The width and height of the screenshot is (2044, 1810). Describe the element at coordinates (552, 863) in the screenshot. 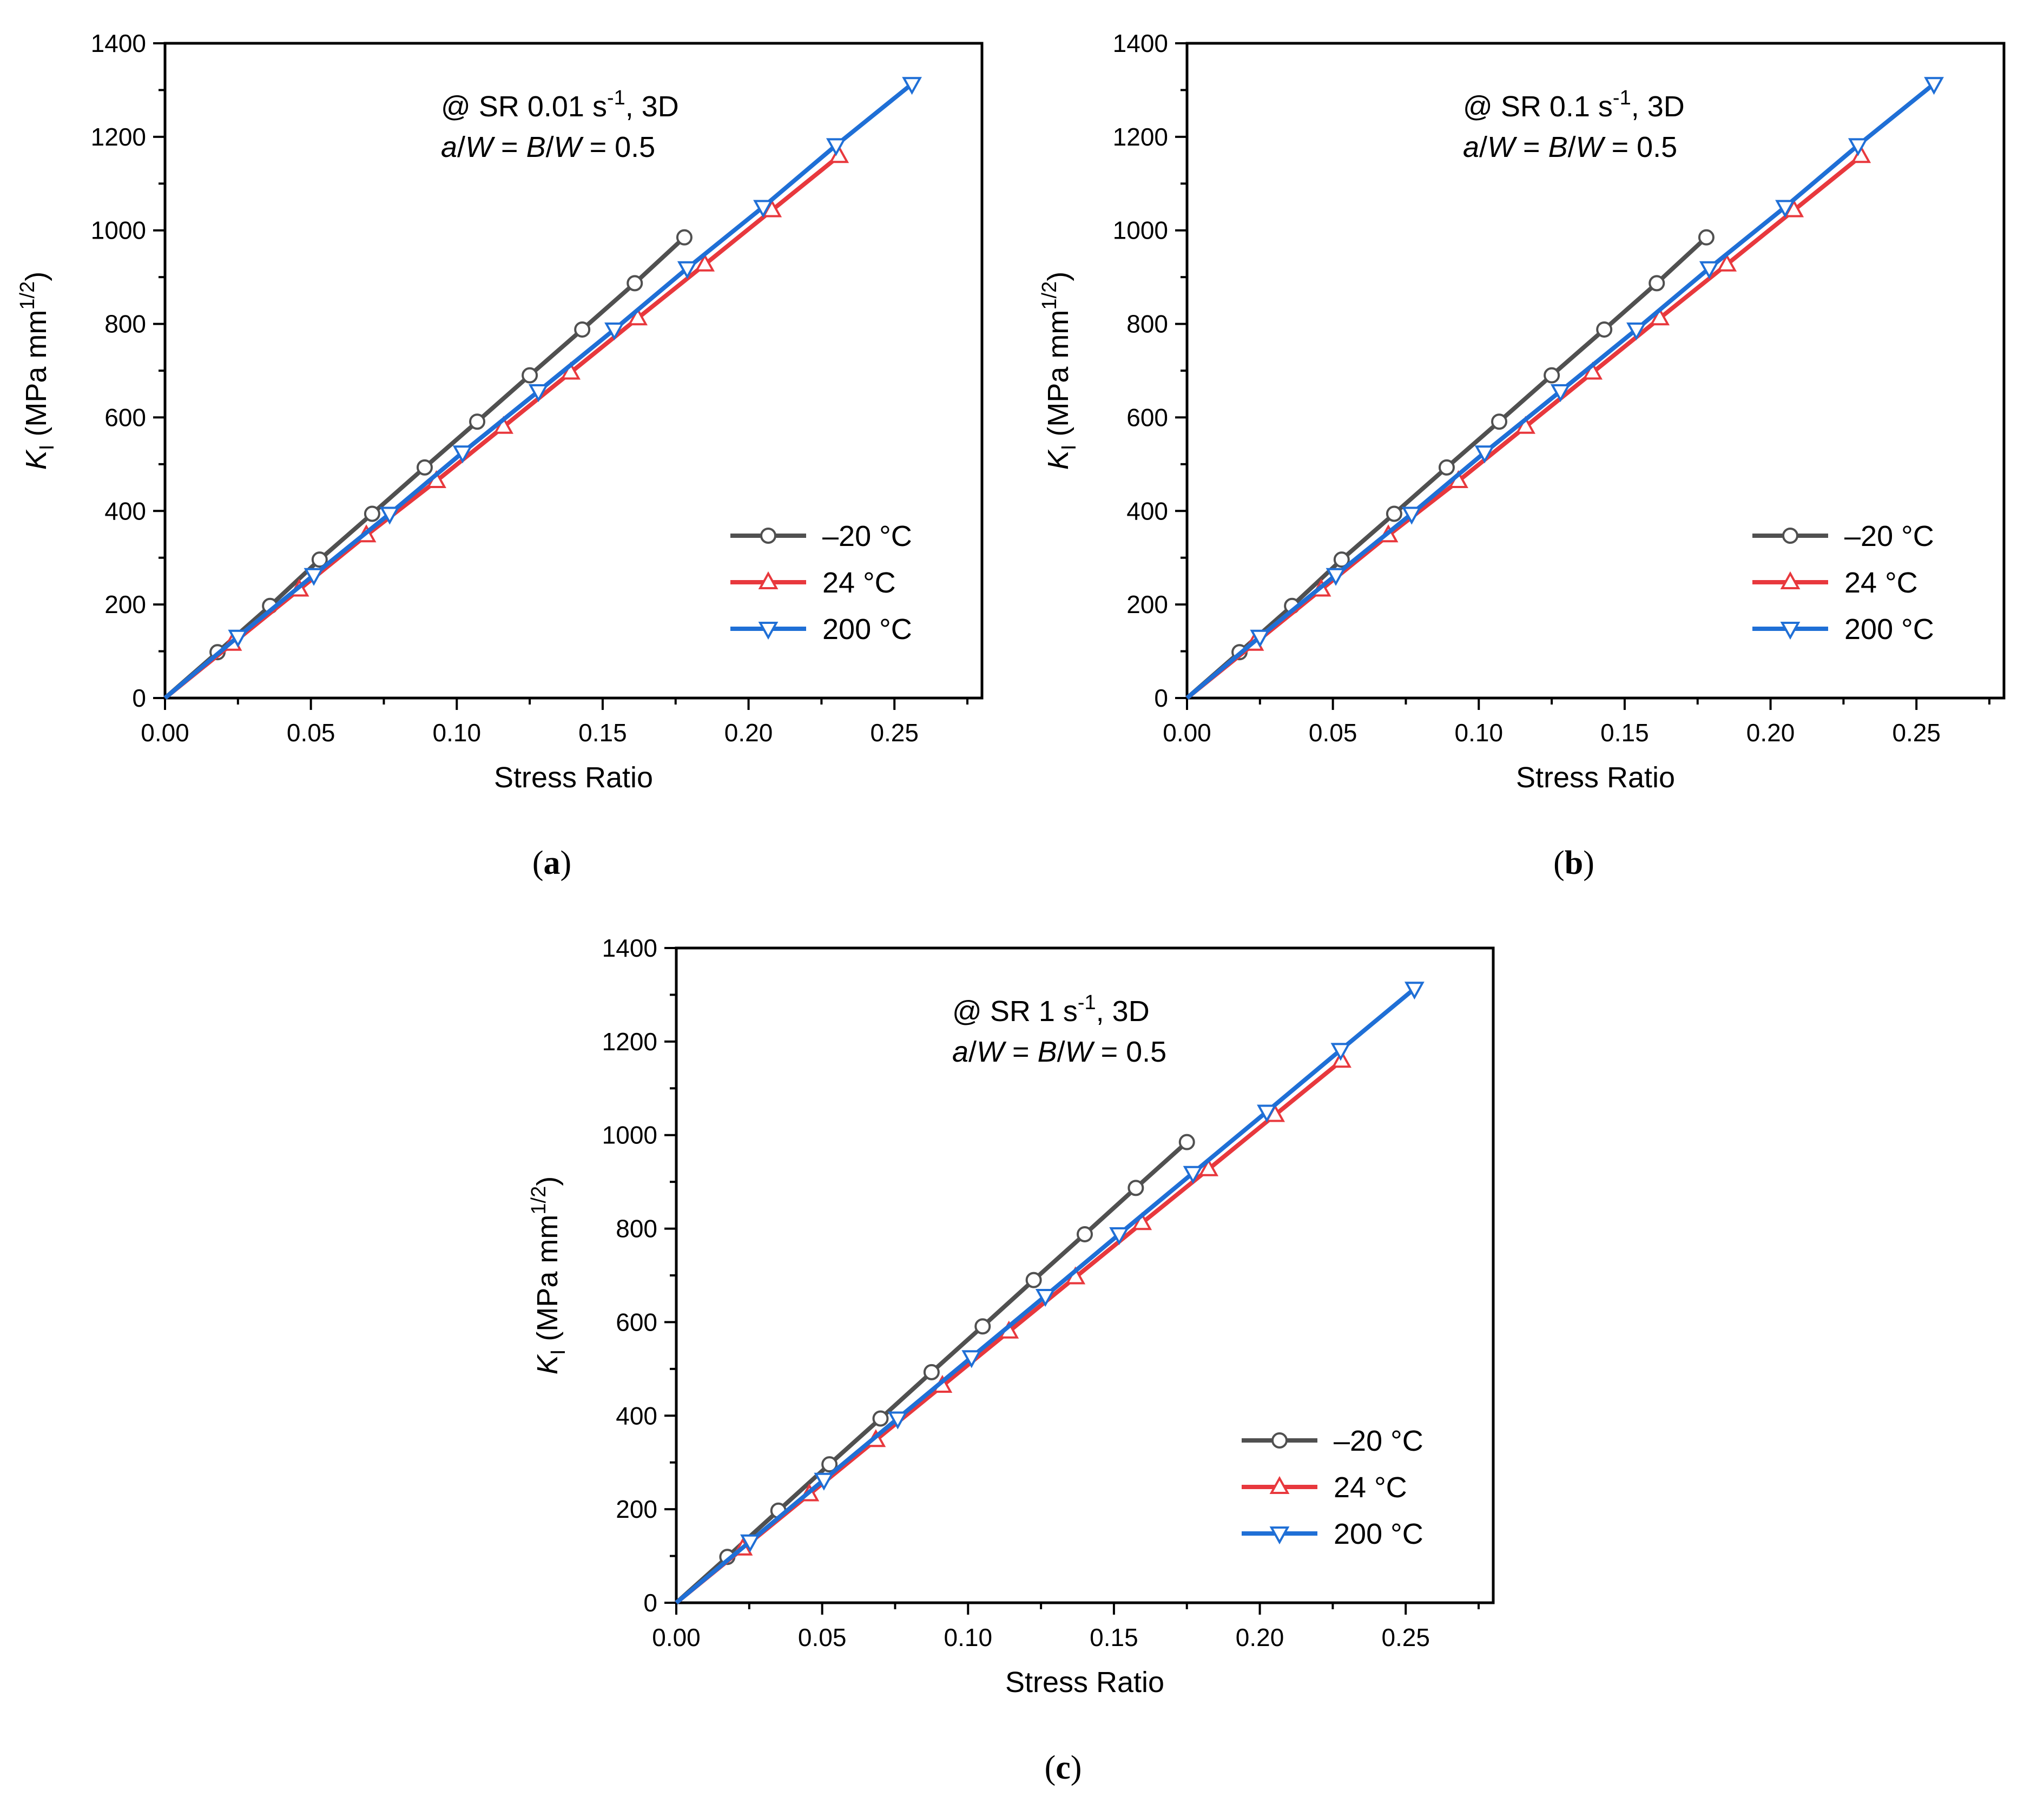

I see `caption-letter: a` at that location.